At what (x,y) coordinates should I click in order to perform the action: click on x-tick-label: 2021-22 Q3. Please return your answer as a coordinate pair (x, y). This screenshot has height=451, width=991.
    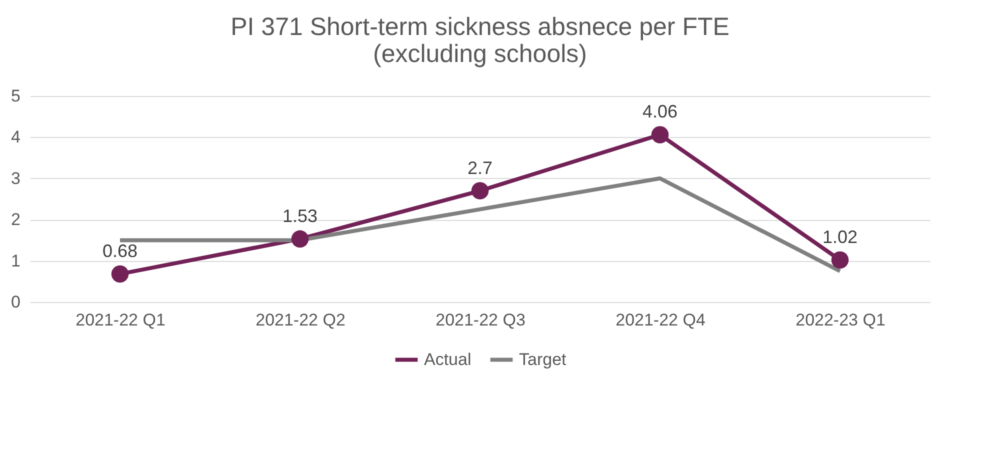
    Looking at the image, I should click on (481, 320).